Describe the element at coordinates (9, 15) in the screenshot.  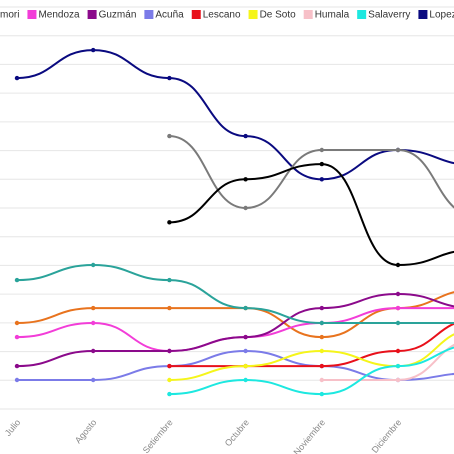
I see `legend-label: mori` at that location.